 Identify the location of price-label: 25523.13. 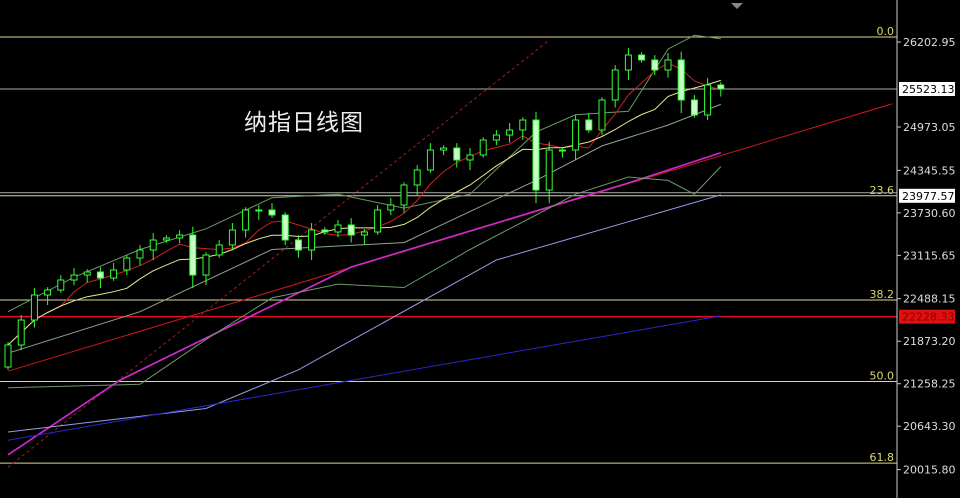
(928, 89).